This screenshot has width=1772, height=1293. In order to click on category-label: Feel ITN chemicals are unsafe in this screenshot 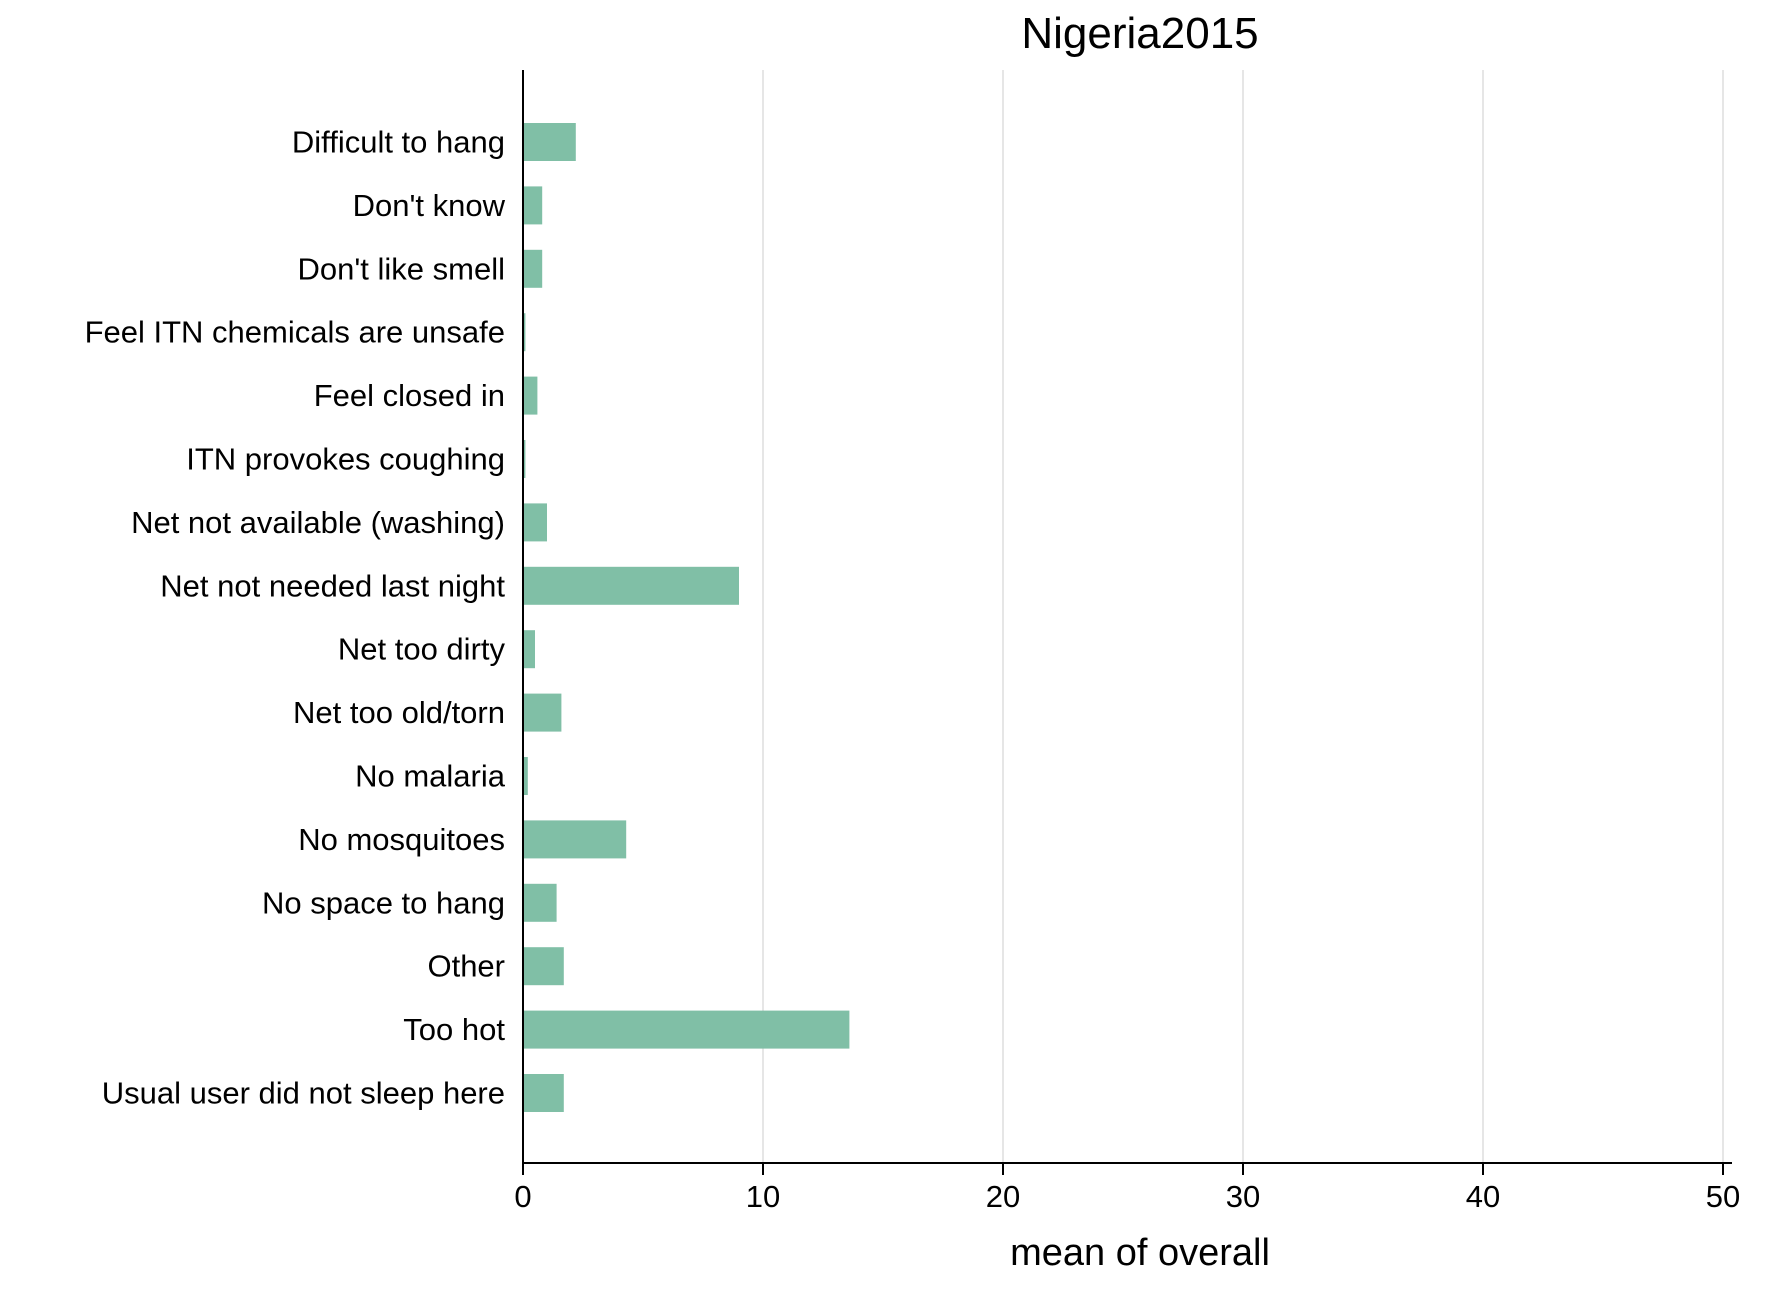, I will do `click(295, 332)`.